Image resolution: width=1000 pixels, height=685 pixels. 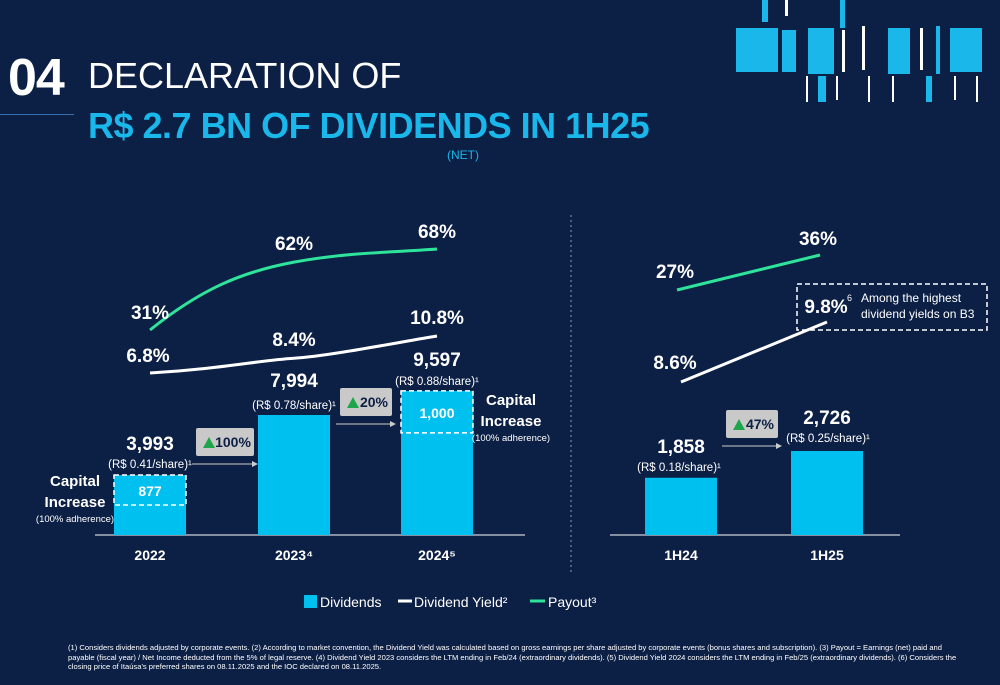 What do you see at coordinates (827, 555) in the screenshot?
I see `x-tick-label: 1H25` at bounding box center [827, 555].